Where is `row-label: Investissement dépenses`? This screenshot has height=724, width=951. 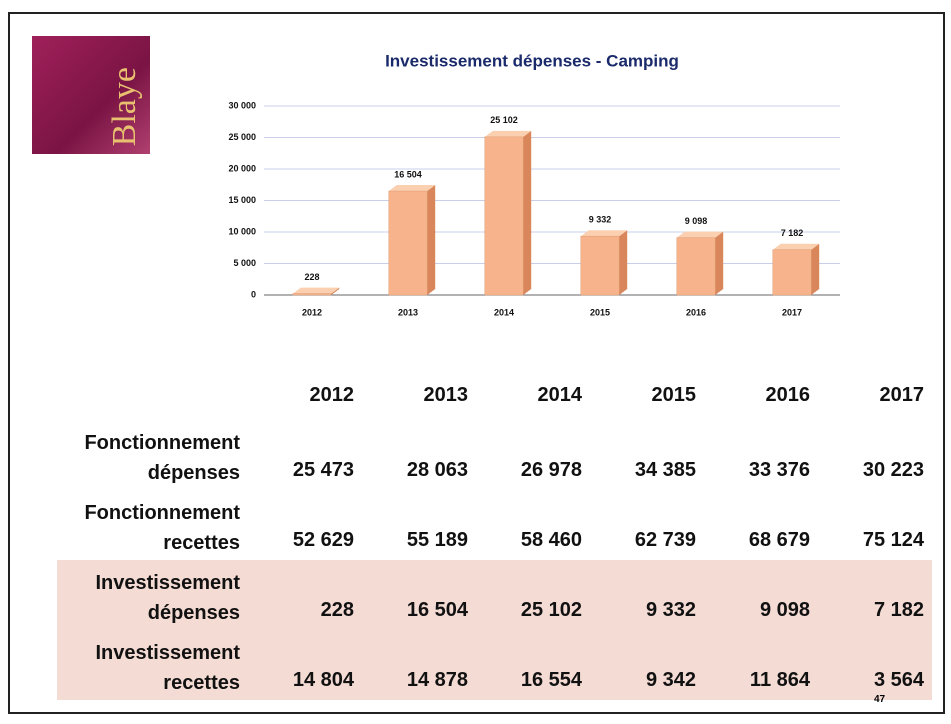
row-label: Investissement dépenses is located at coordinates (152, 595).